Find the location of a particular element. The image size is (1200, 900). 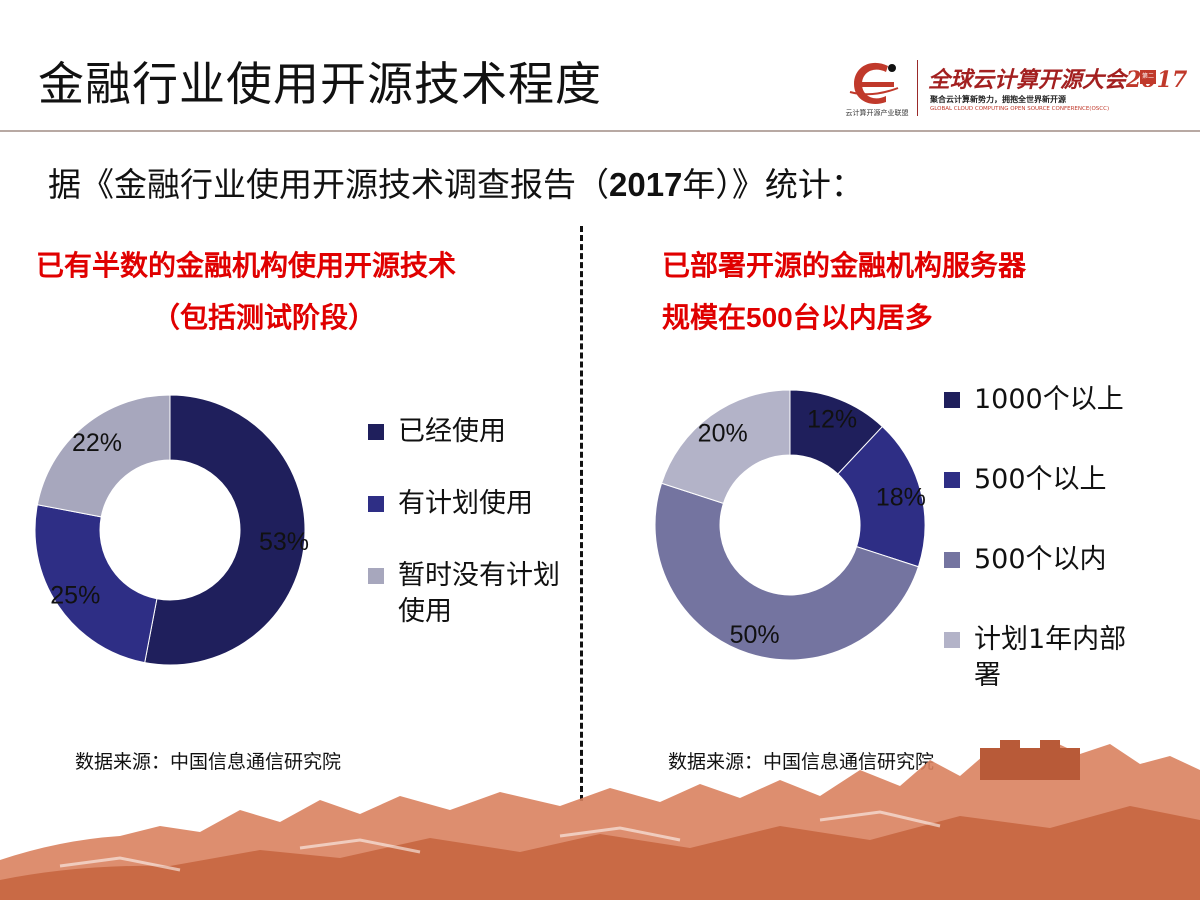

legend-label-planned-1yr: 计划1年内部 is located at coordinates (1050, 639).